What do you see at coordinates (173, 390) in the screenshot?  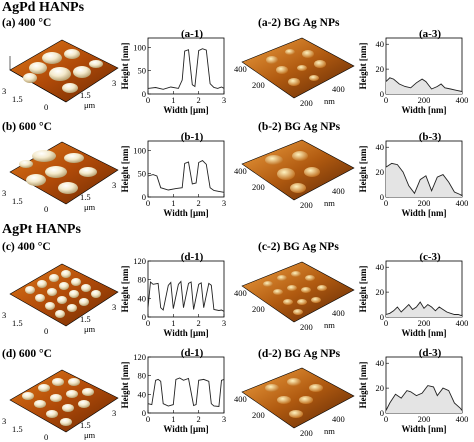 I see `profile-chart-d1: 0 40 80 120 0 1 2 3 Width [μm] Height [nm] (d-1)` at bounding box center [173, 390].